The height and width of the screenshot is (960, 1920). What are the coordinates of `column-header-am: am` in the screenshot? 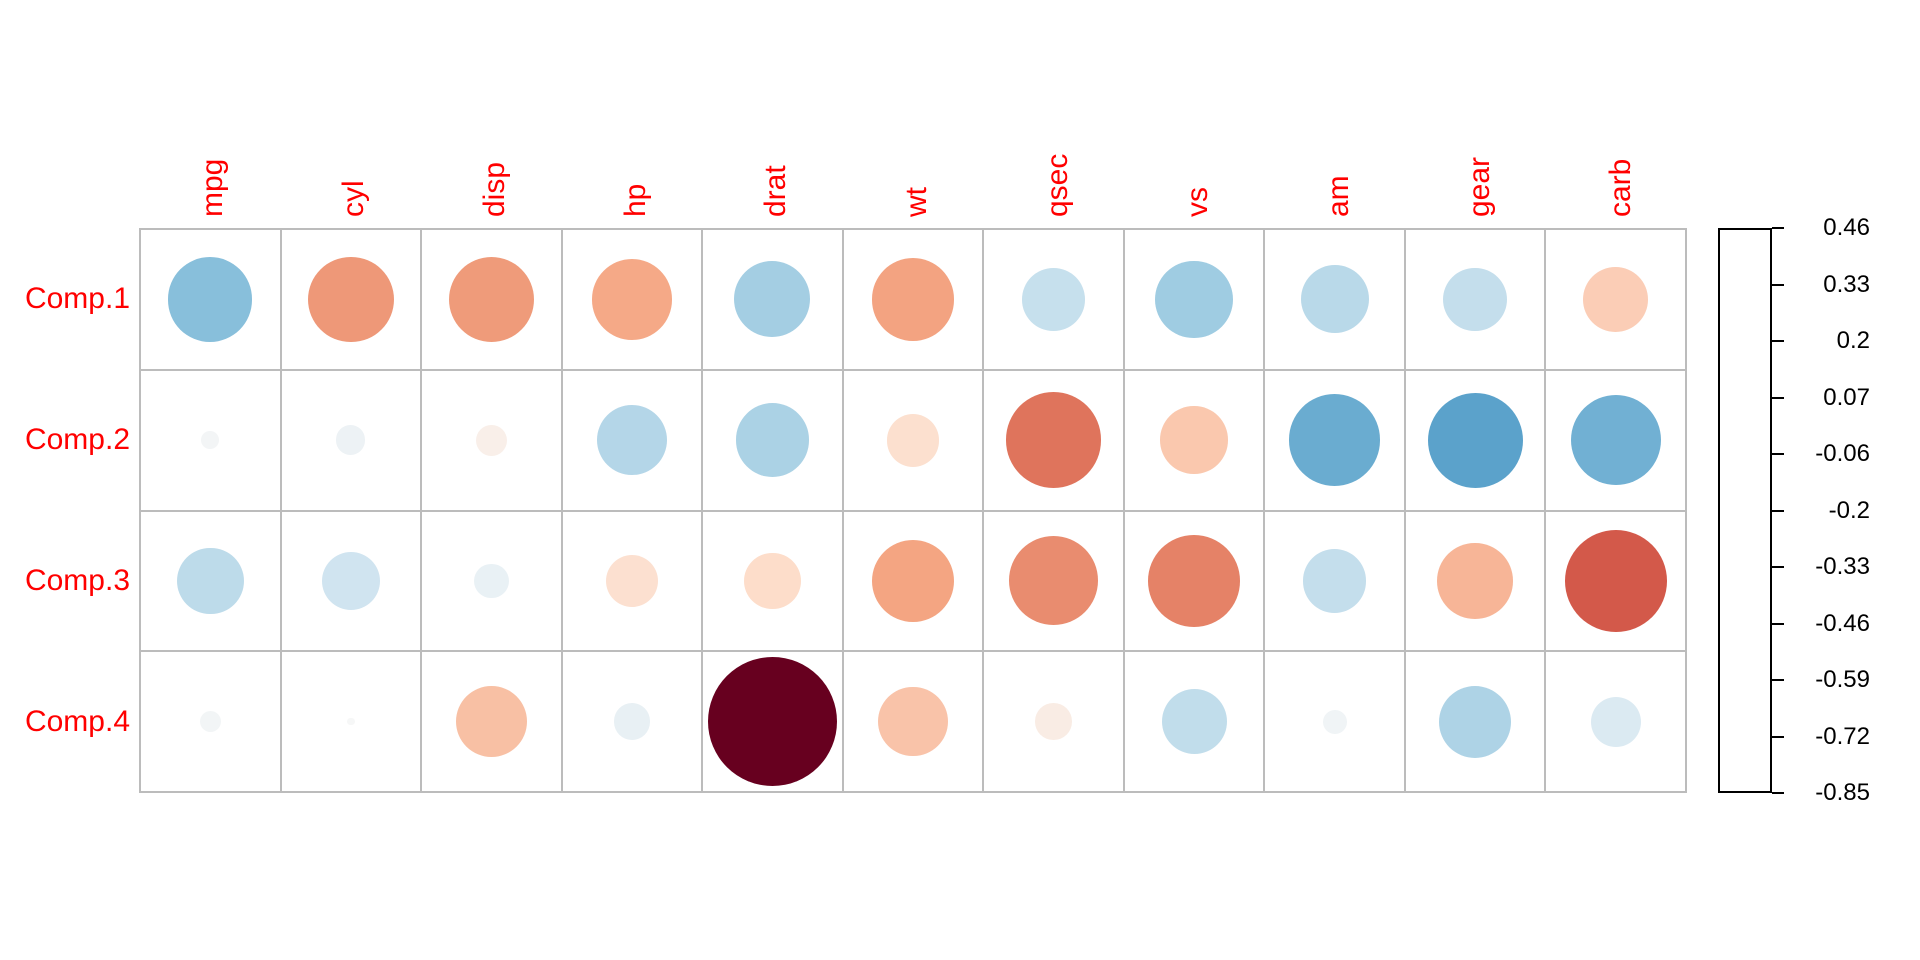 It's located at (1339, 196).